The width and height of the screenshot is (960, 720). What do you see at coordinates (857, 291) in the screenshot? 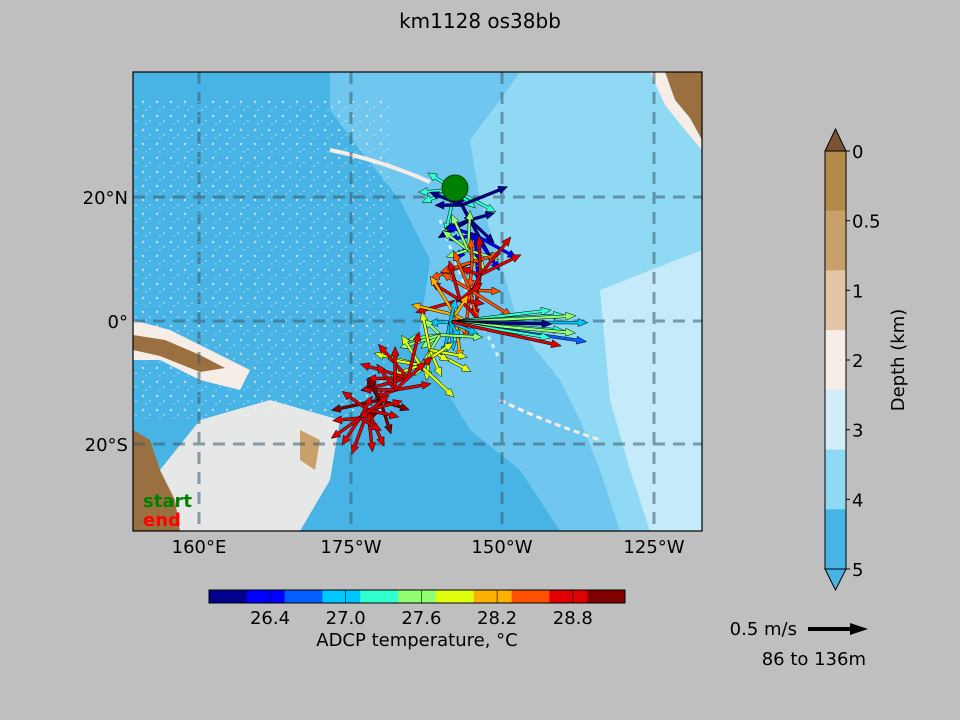
I see `depth-tick-label: 1` at bounding box center [857, 291].